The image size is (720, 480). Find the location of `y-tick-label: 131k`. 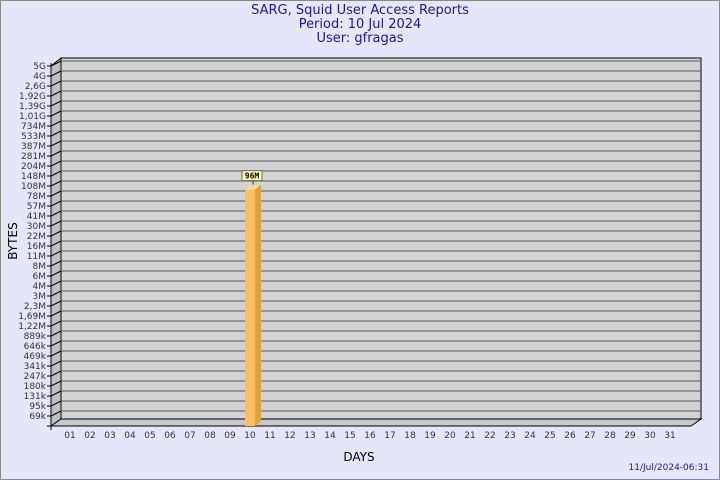

y-tick-label: 131k is located at coordinates (35, 397).